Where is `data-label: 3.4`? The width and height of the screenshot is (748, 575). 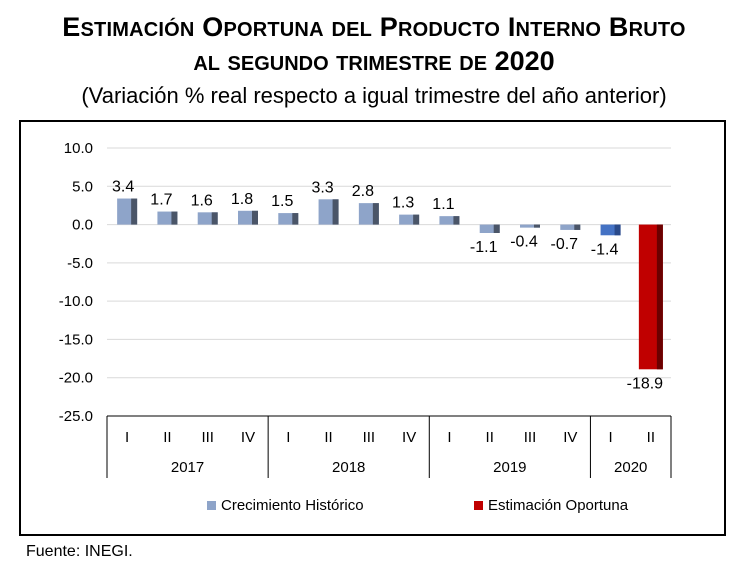 data-label: 3.4 is located at coordinates (123, 187).